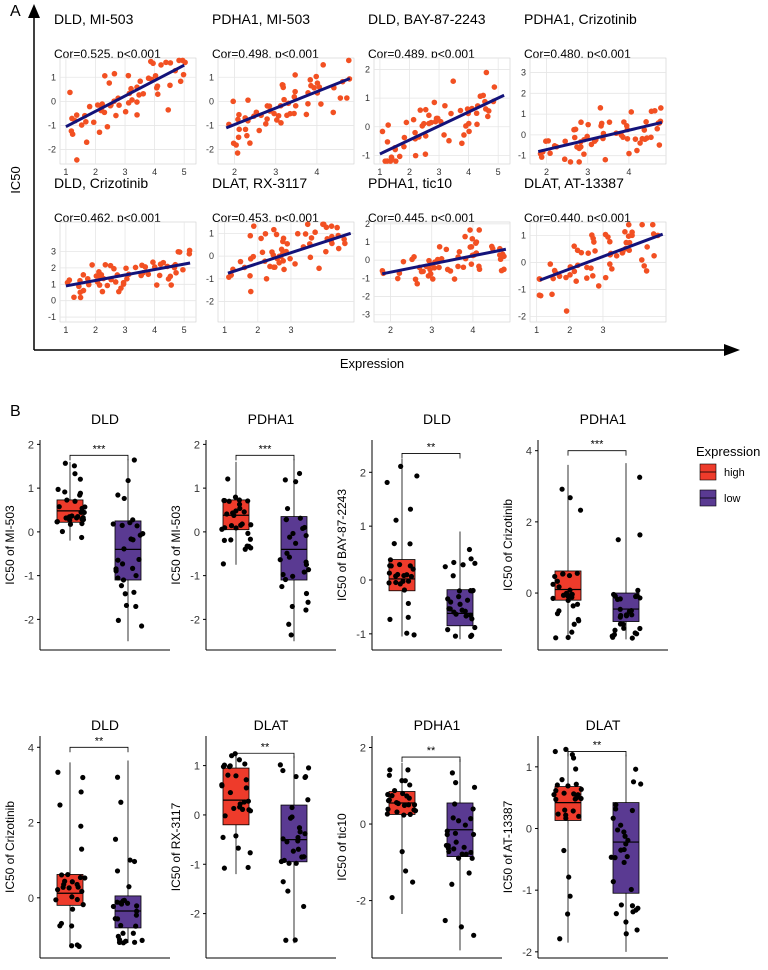  Describe the element at coordinates (15, 179) in the screenshot. I see `a-ylabel: IC50` at that location.